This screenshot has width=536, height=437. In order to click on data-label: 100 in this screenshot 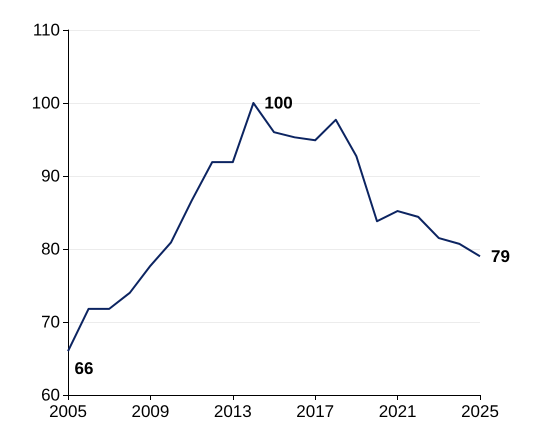, I will do `click(278, 103)`.